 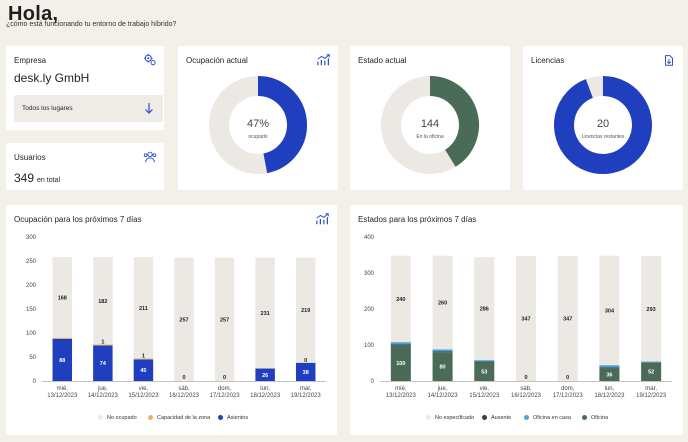 What do you see at coordinates (52, 78) in the screenshot?
I see `company-name: desk.ly GmbH` at bounding box center [52, 78].